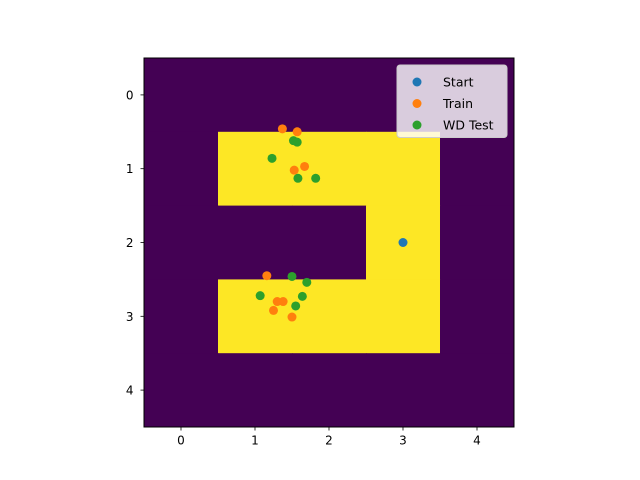 The height and width of the screenshot is (480, 640). Describe the element at coordinates (458, 82) in the screenshot. I see `legend-label-start: Start` at that location.